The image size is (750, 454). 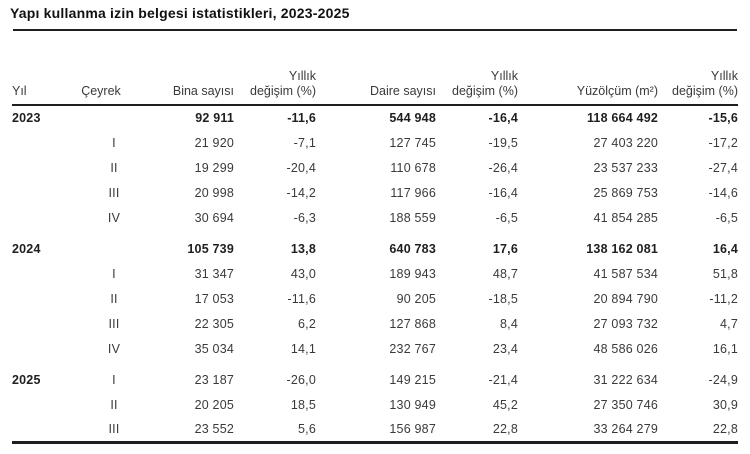 What do you see at coordinates (412, 323) in the screenshot?
I see `value-cell: 127 868` at bounding box center [412, 323].